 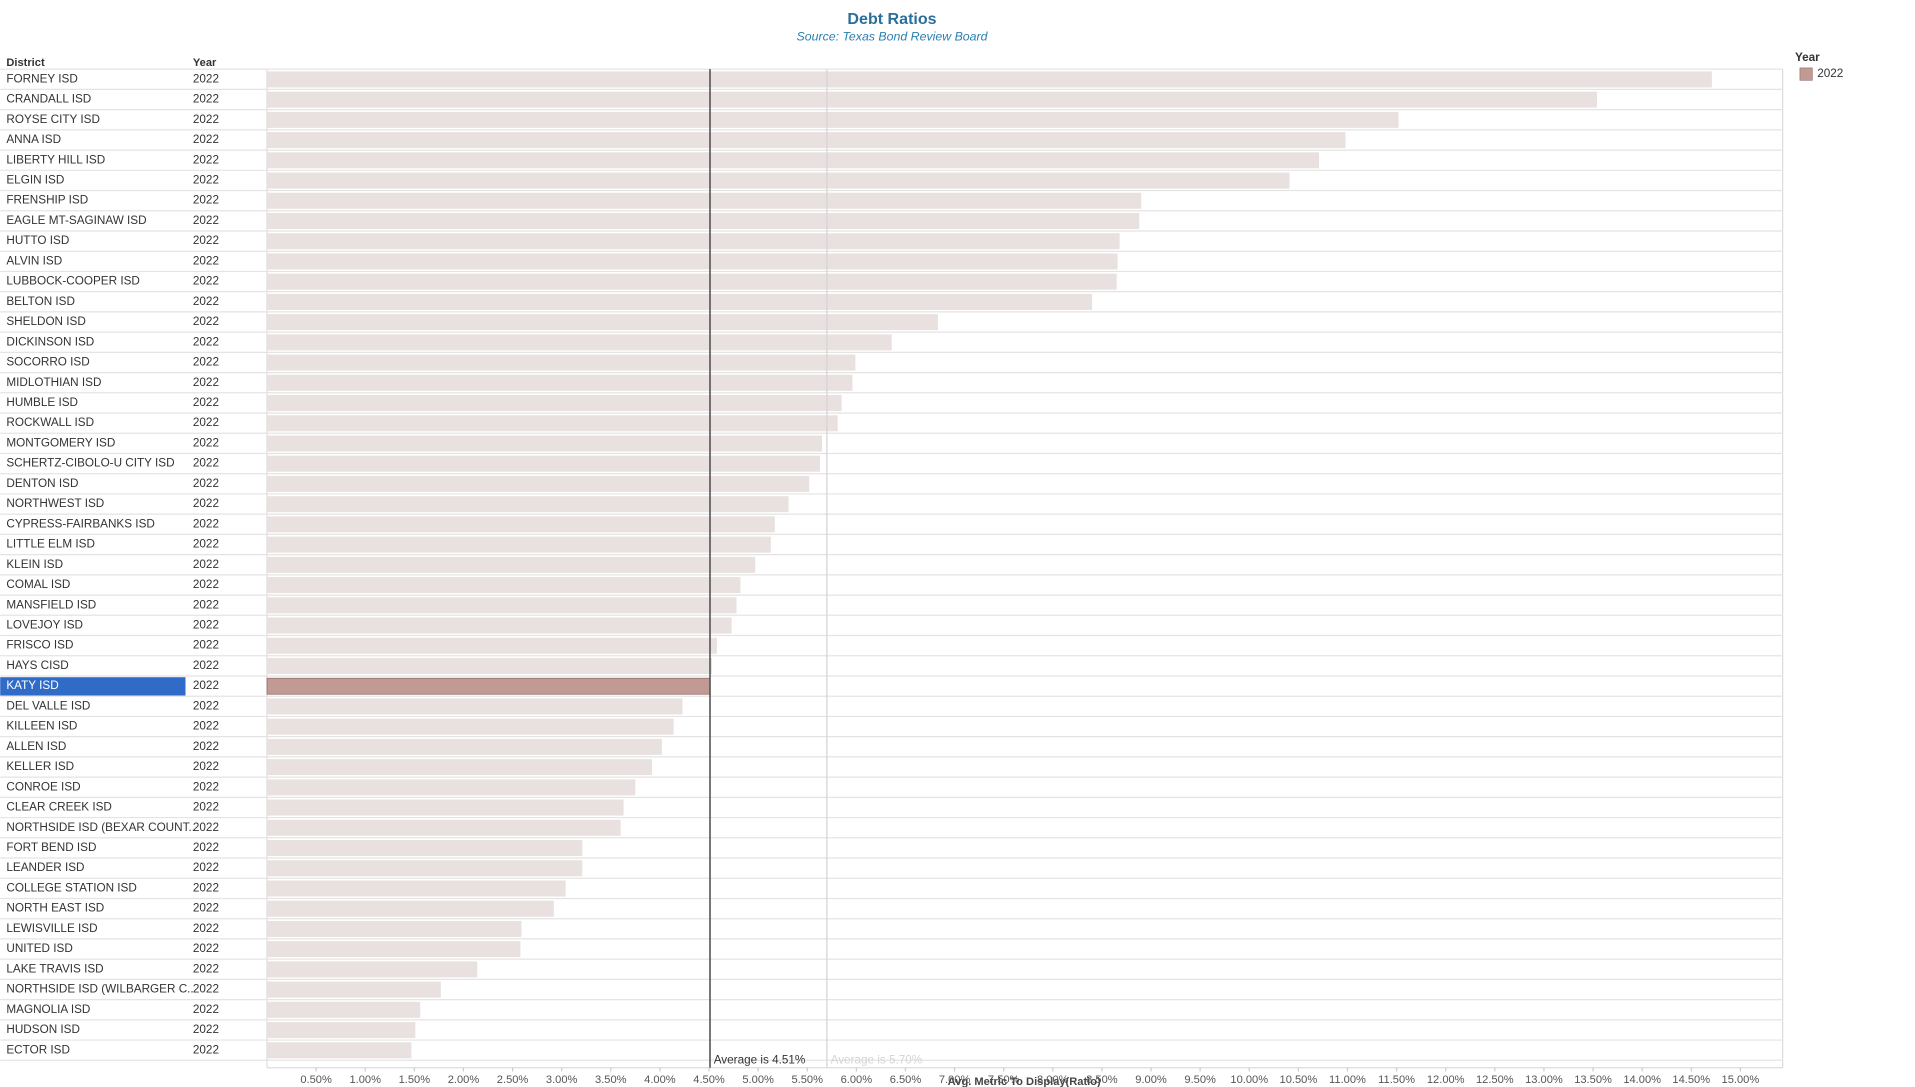 What do you see at coordinates (38, 584) in the screenshot?
I see `row-label: COMAL ISD` at bounding box center [38, 584].